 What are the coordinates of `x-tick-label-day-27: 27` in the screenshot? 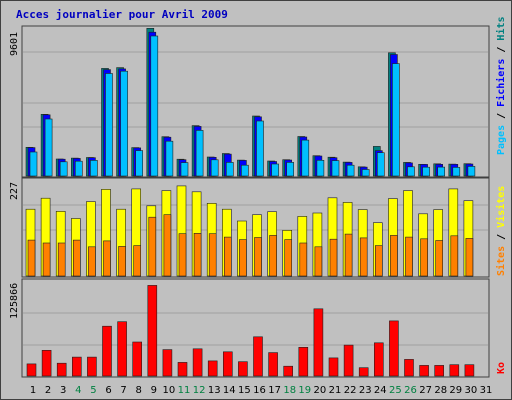 It's located at (425, 390).